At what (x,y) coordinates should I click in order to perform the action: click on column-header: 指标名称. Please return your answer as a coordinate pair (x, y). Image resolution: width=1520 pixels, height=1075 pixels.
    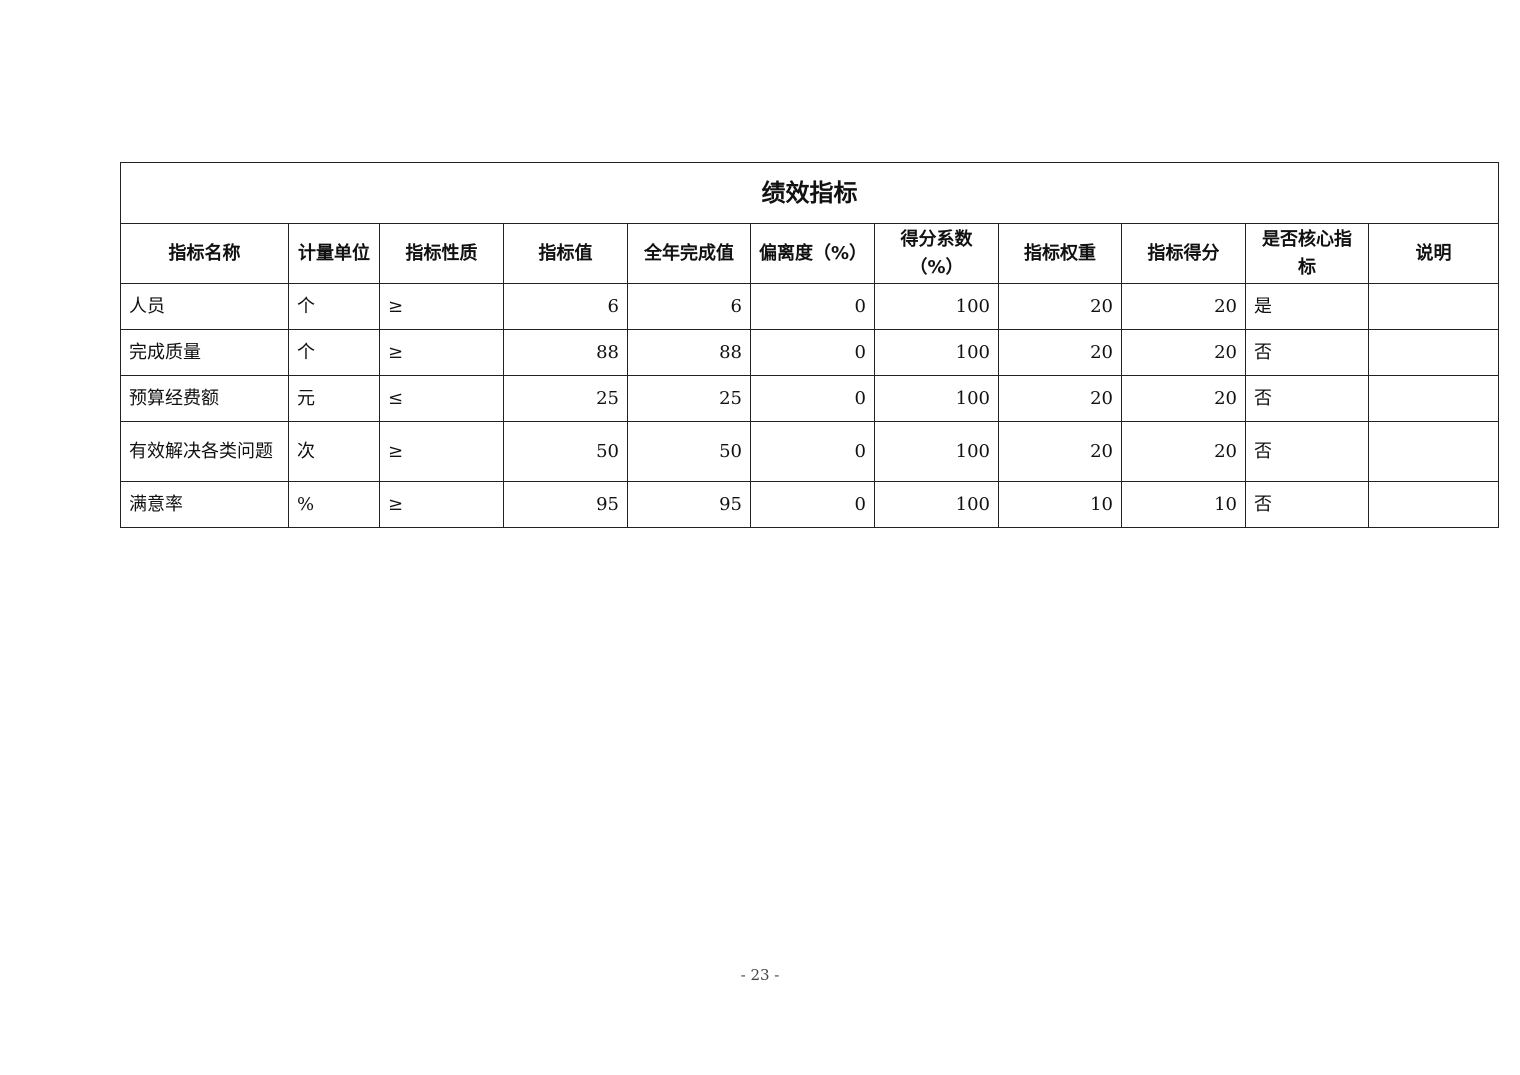
    Looking at the image, I should click on (204, 253).